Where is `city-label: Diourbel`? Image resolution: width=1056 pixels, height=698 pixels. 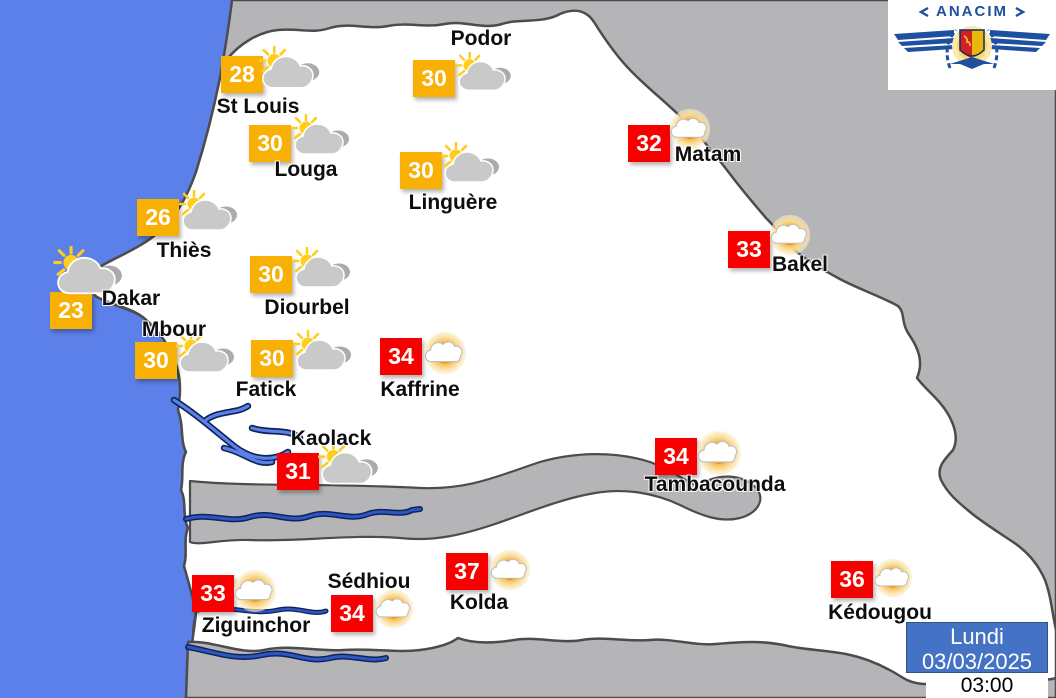 city-label: Diourbel is located at coordinates (307, 307).